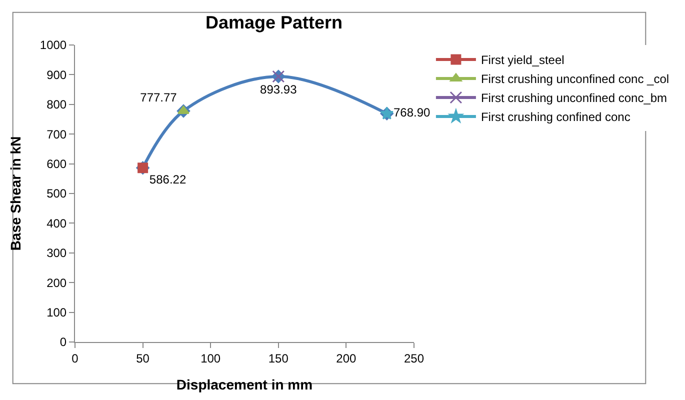  Describe the element at coordinates (210, 358) in the screenshot. I see `x-tick-label: 100` at that location.